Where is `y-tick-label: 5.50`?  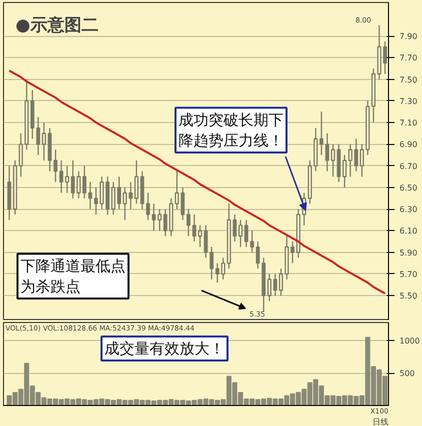 y-tick-label: 5.50 is located at coordinates (409, 296).